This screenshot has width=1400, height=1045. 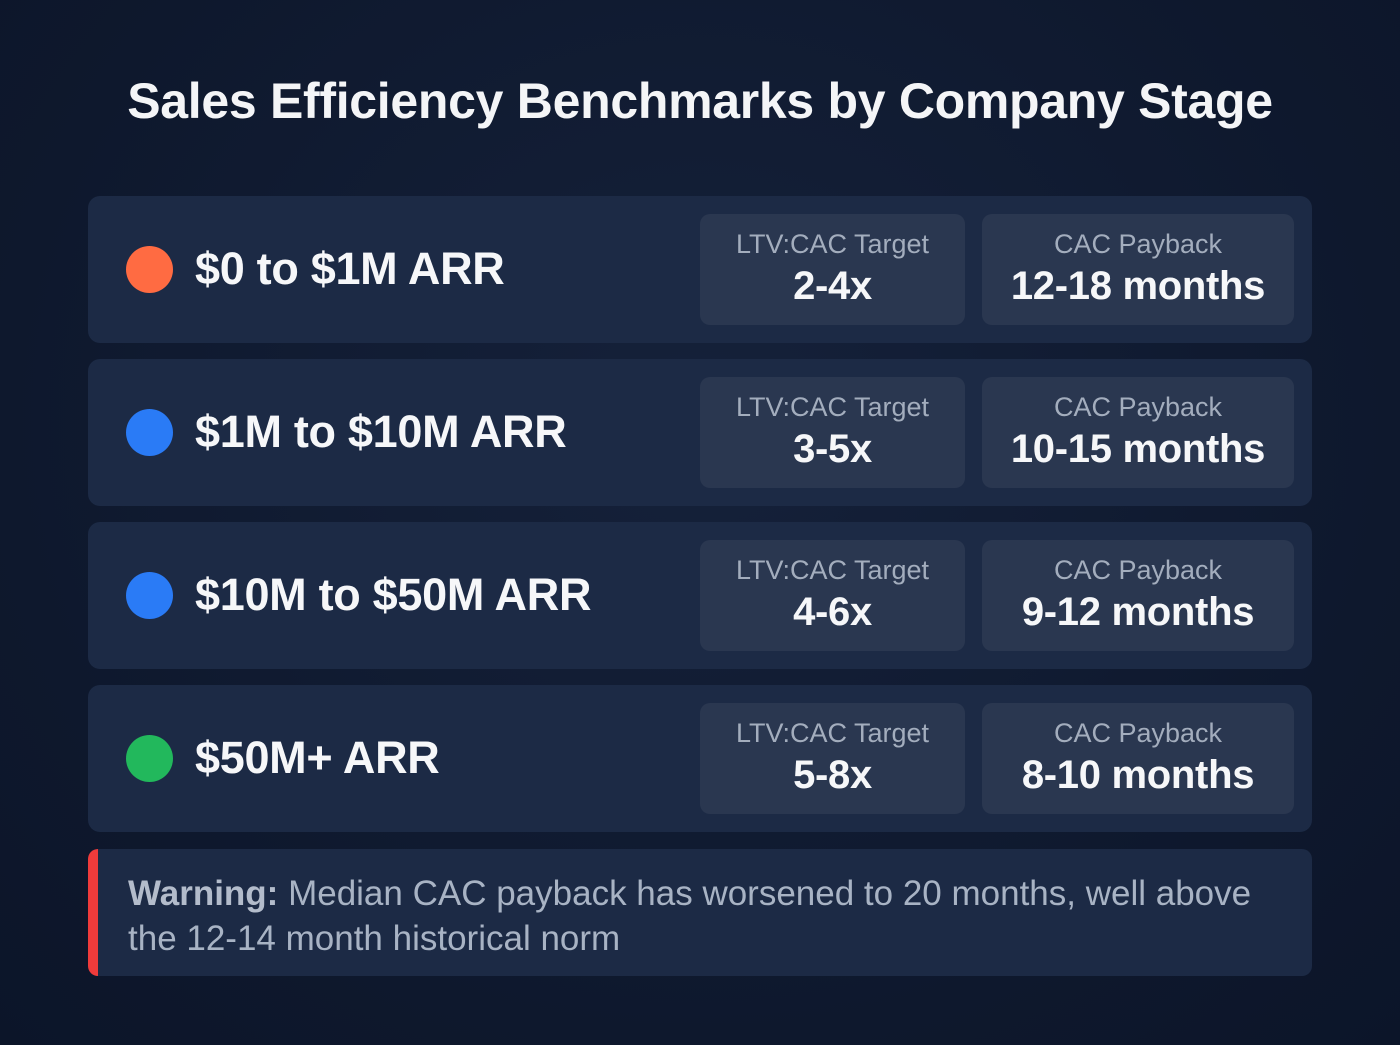 I want to click on stage-name: $1M to $10M ARR, so click(x=381, y=431).